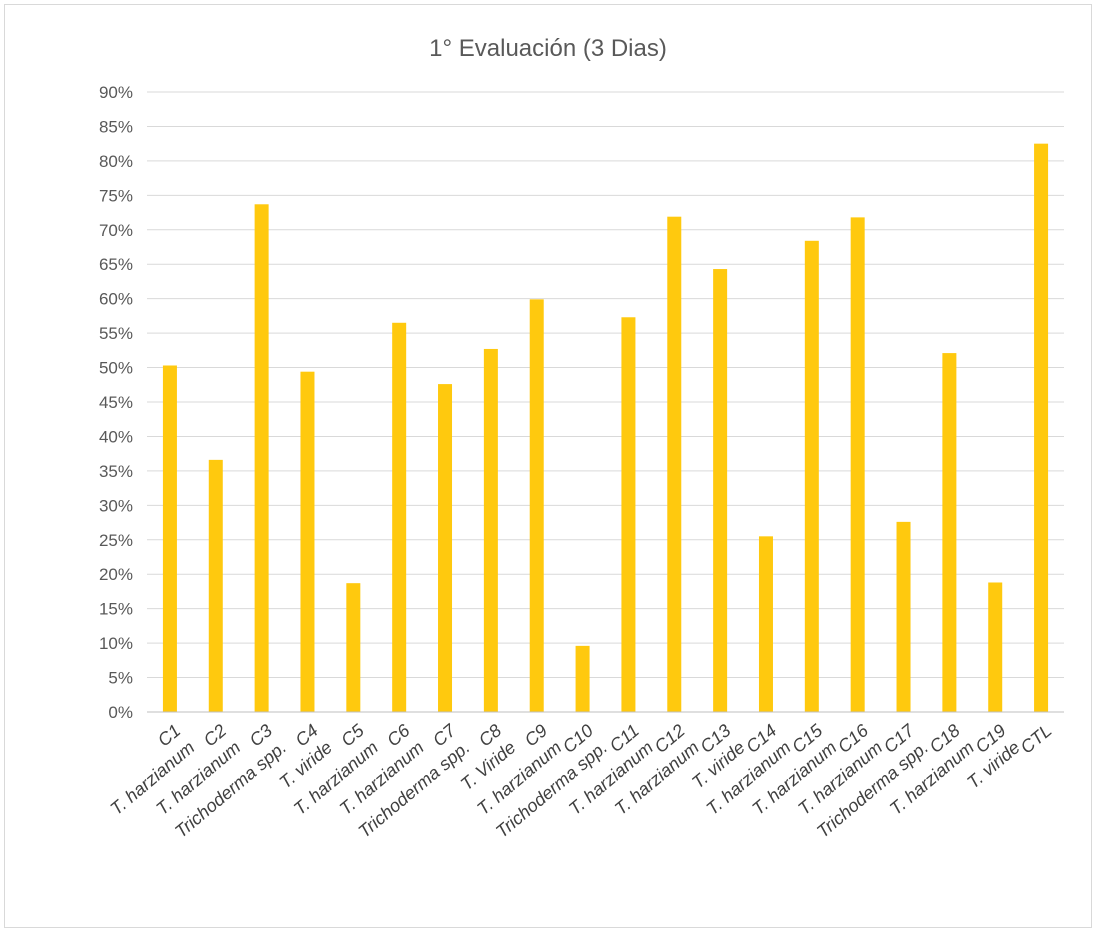 The width and height of the screenshot is (1094, 930). Describe the element at coordinates (116, 540) in the screenshot. I see `y-tick-label: 25%` at that location.